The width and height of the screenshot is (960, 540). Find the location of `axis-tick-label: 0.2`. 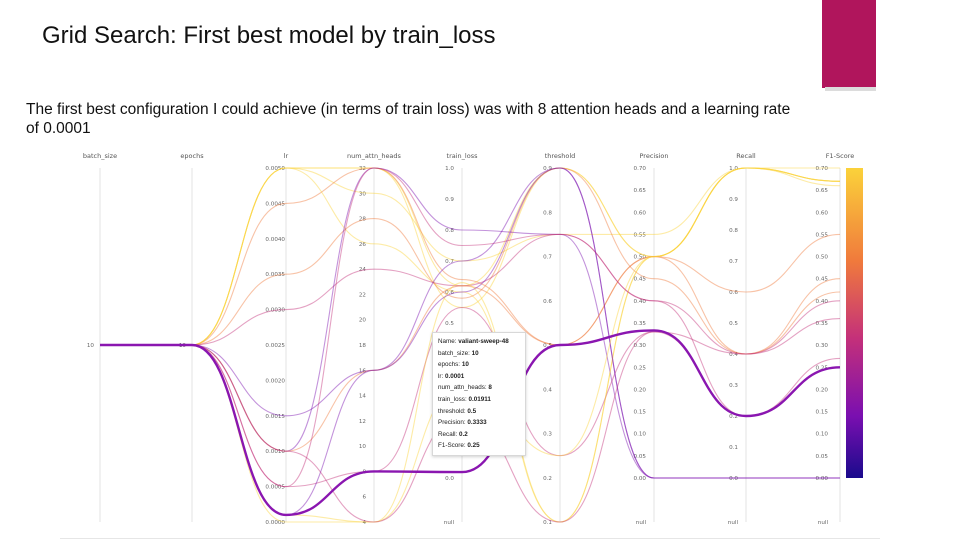

axis-tick-label: 0.2 is located at coordinates (547, 479).